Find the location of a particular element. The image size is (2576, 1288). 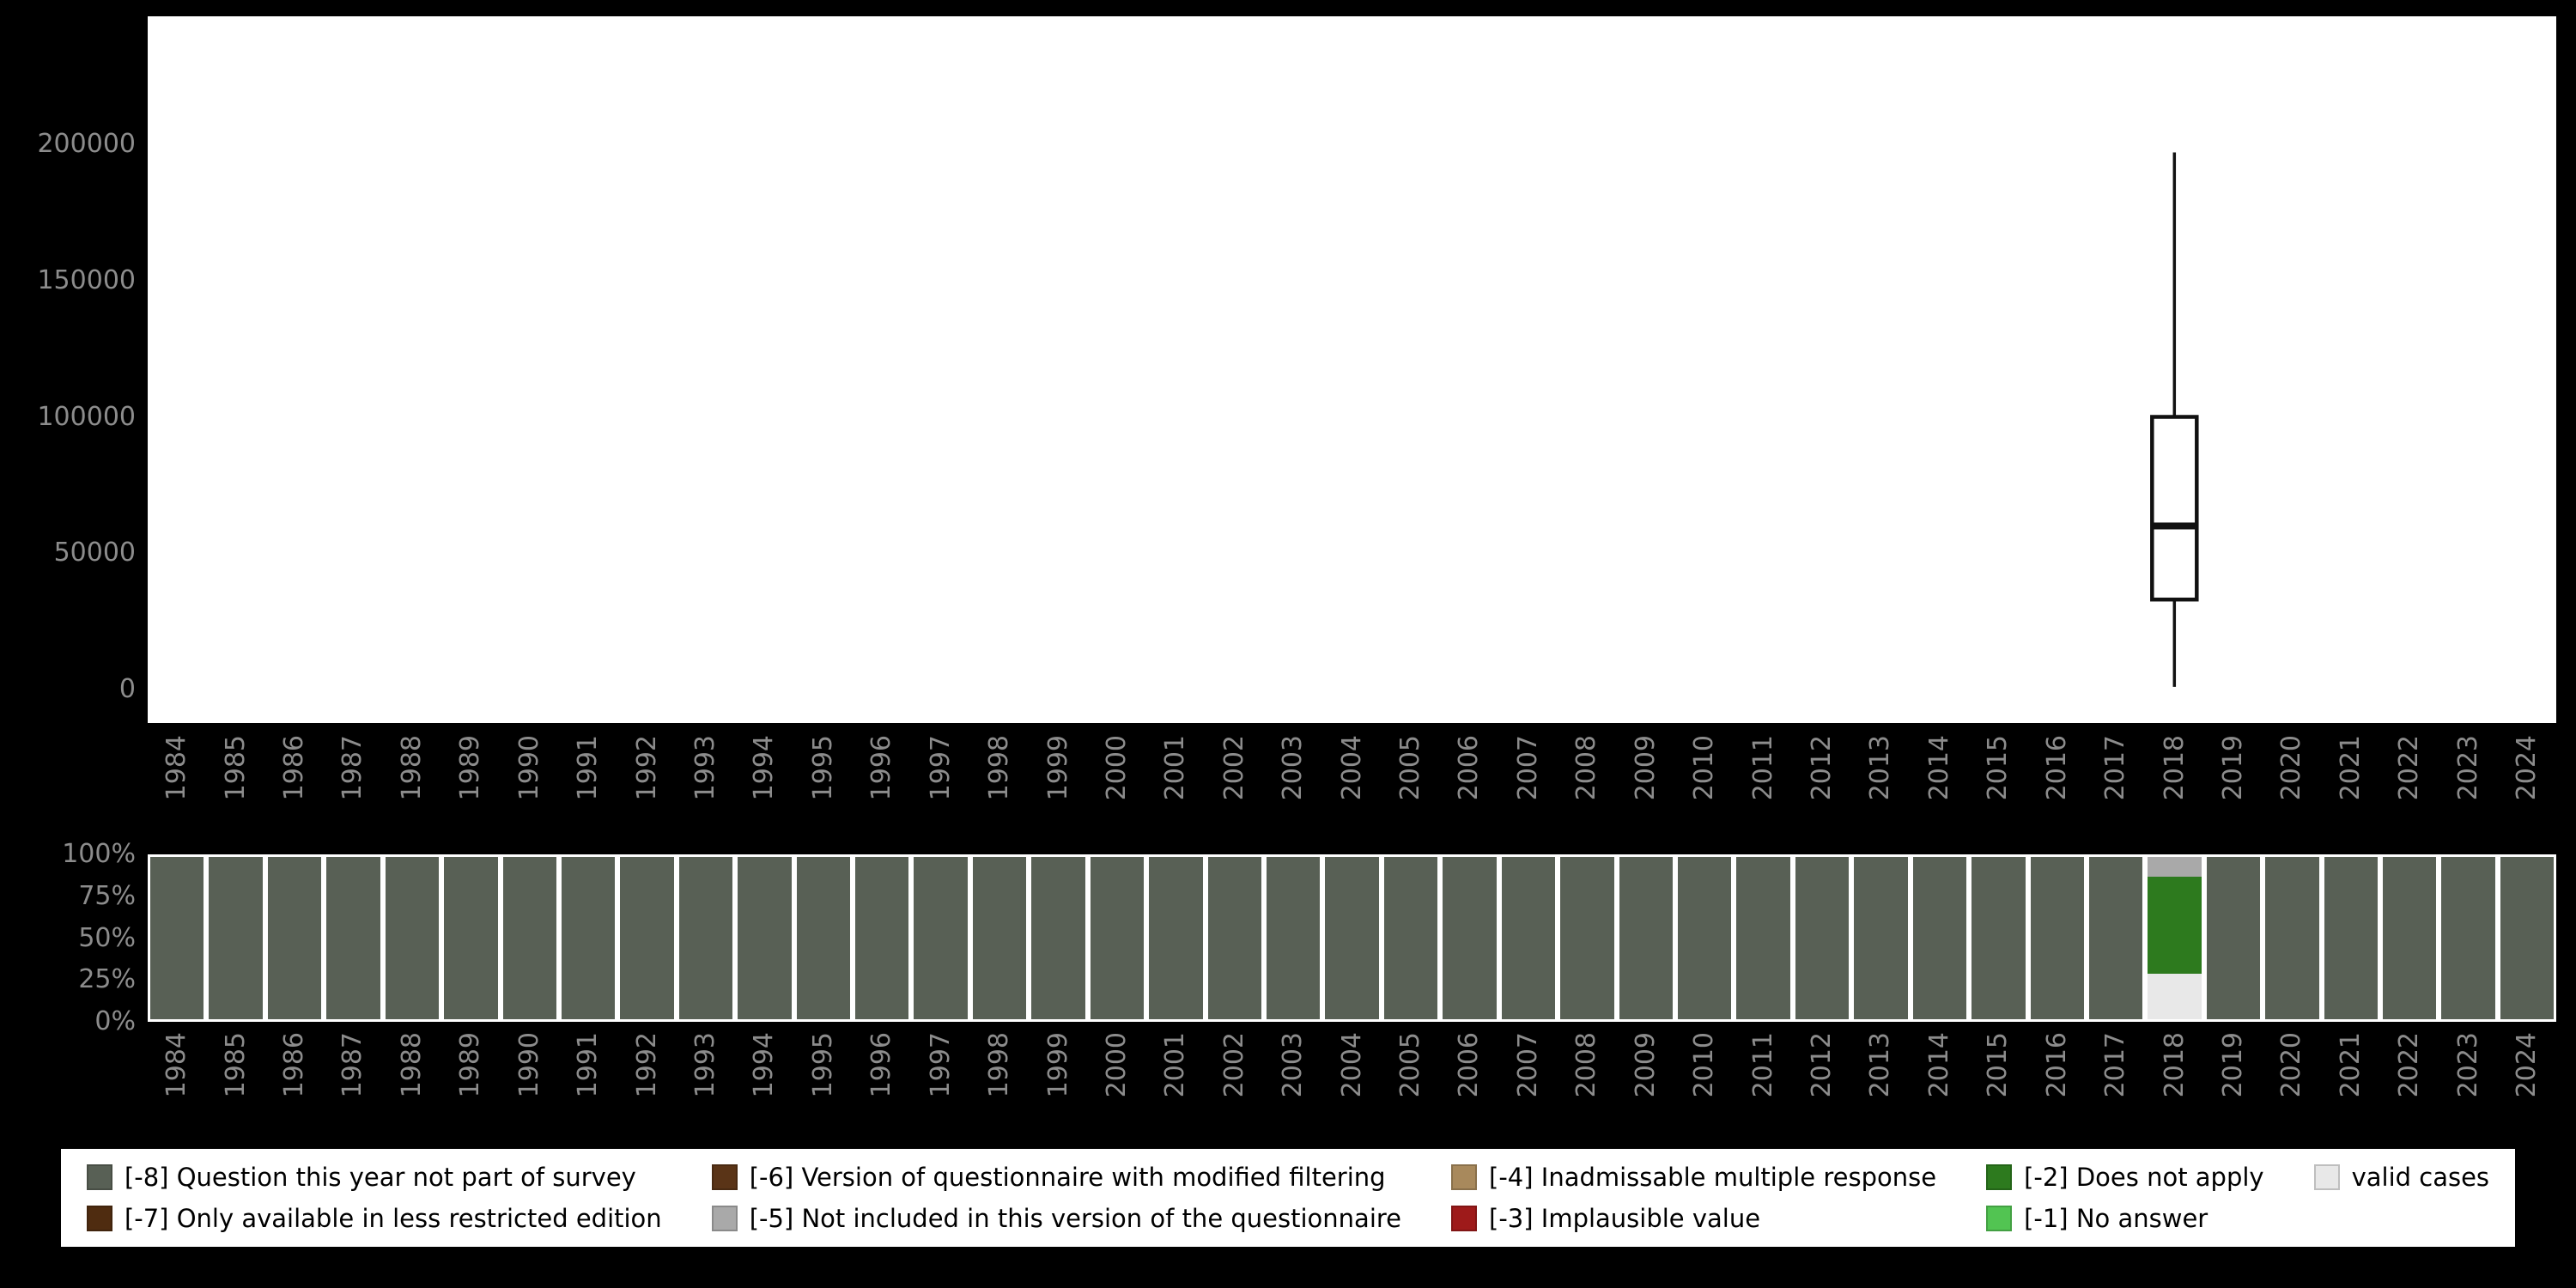

x-axis-label-cell: 2007 is located at coordinates (1528, 786).